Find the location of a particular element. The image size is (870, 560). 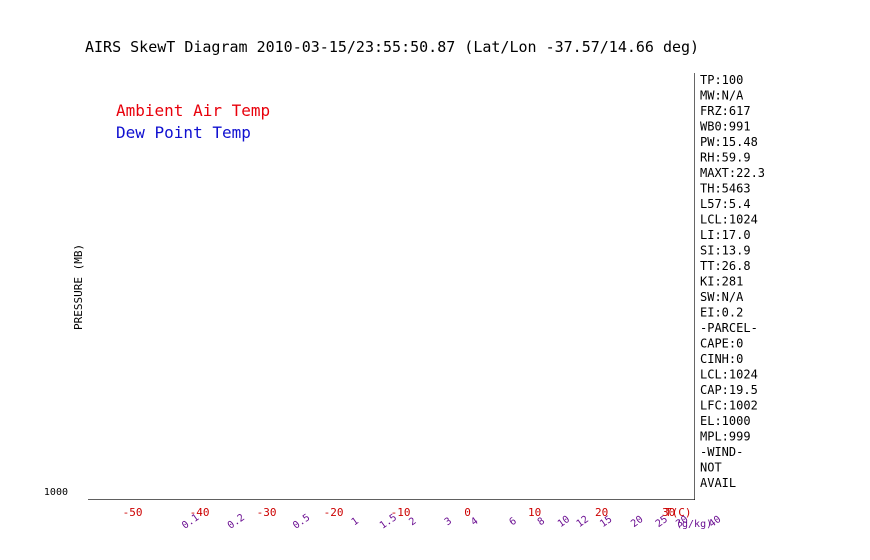

index-line: SW:N/A is located at coordinates (722, 297).